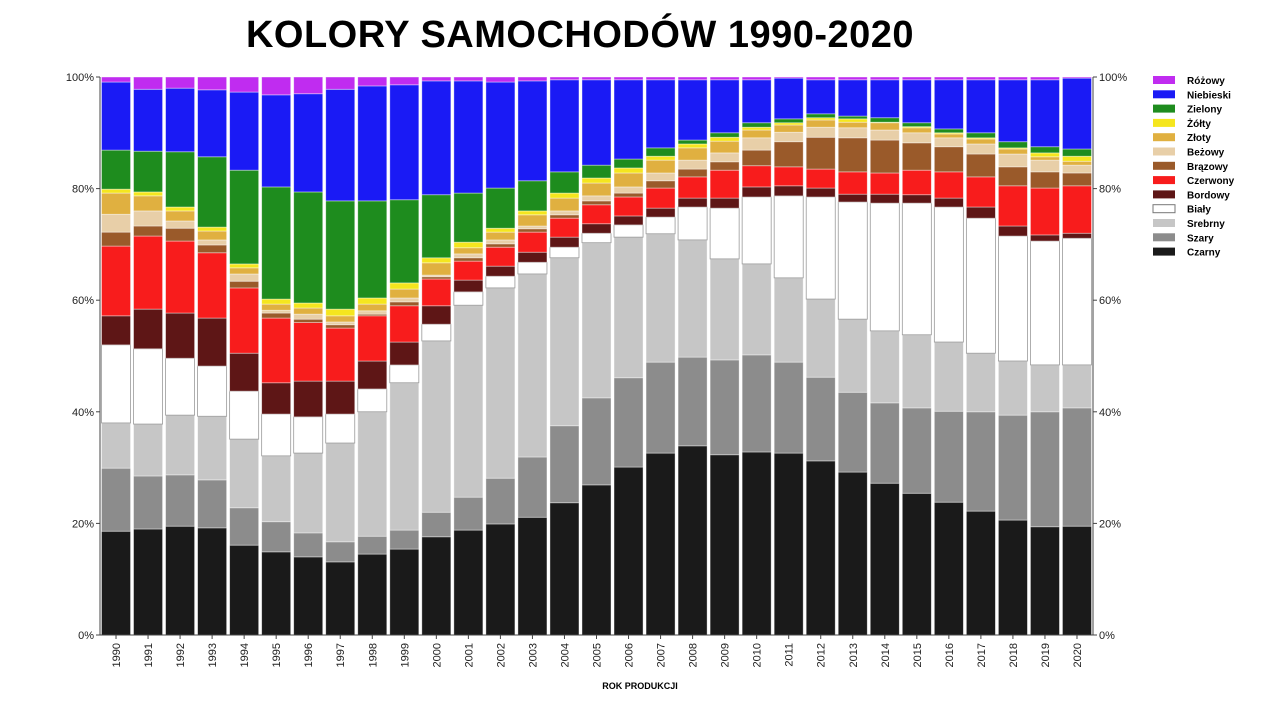 The width and height of the screenshot is (1280, 720). What do you see at coordinates (148, 386) in the screenshot?
I see `bar-segment-1991-biały` at bounding box center [148, 386].